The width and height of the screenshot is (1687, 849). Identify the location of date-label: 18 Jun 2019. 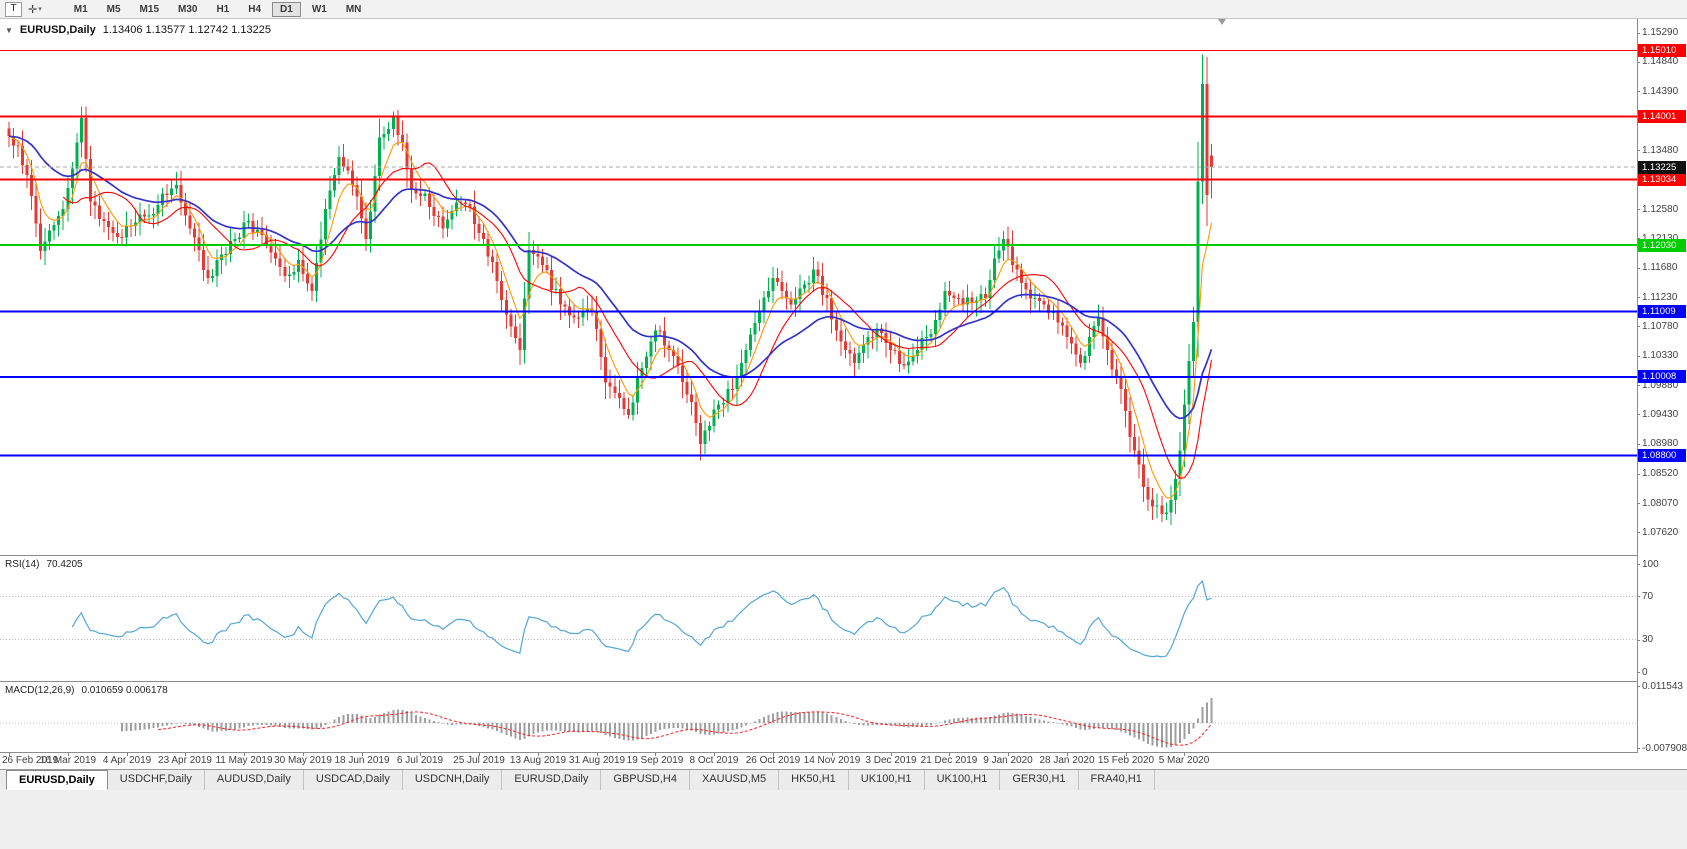
(362, 760).